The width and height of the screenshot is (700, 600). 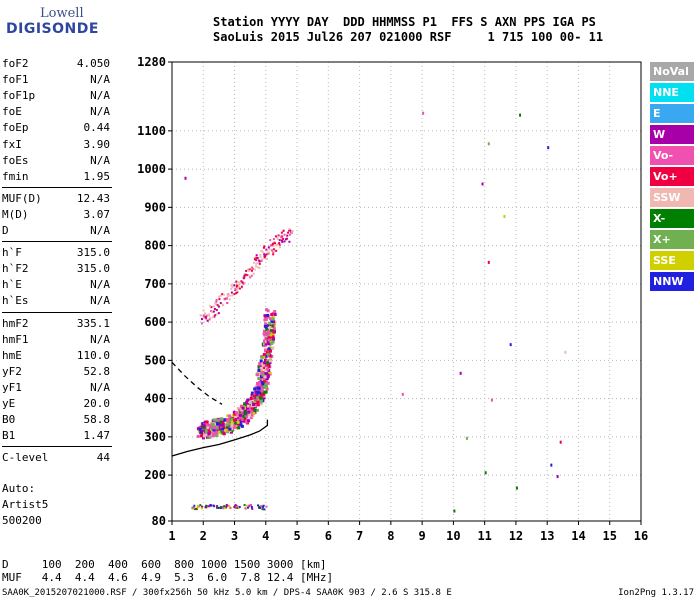 I want to click on param-row-fmin: fmin 1.95, so click(x=56, y=177).